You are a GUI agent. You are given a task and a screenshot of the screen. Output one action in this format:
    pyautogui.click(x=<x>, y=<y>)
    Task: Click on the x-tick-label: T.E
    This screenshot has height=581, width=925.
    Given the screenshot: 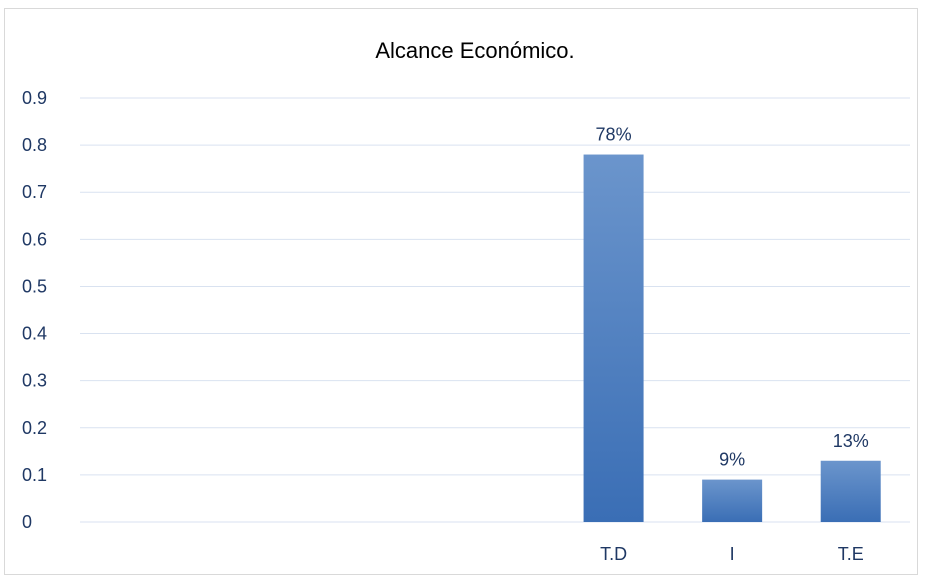 What is the action you would take?
    pyautogui.click(x=851, y=554)
    